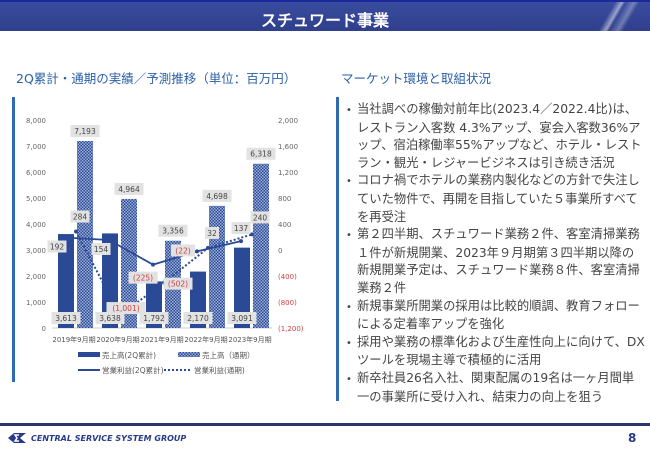 The image size is (650, 450). What do you see at coordinates (228, 355) in the screenshot?
I see `legend-label-sales-full: 売上高（通期）` at bounding box center [228, 355].